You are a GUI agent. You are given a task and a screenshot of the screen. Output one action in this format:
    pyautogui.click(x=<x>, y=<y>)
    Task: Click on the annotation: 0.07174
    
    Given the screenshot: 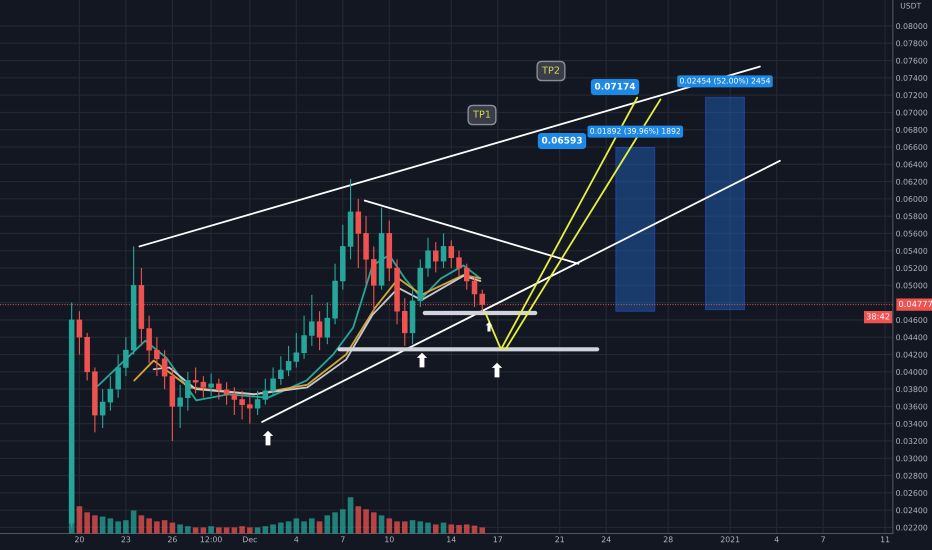 What is the action you would take?
    pyautogui.click(x=615, y=86)
    